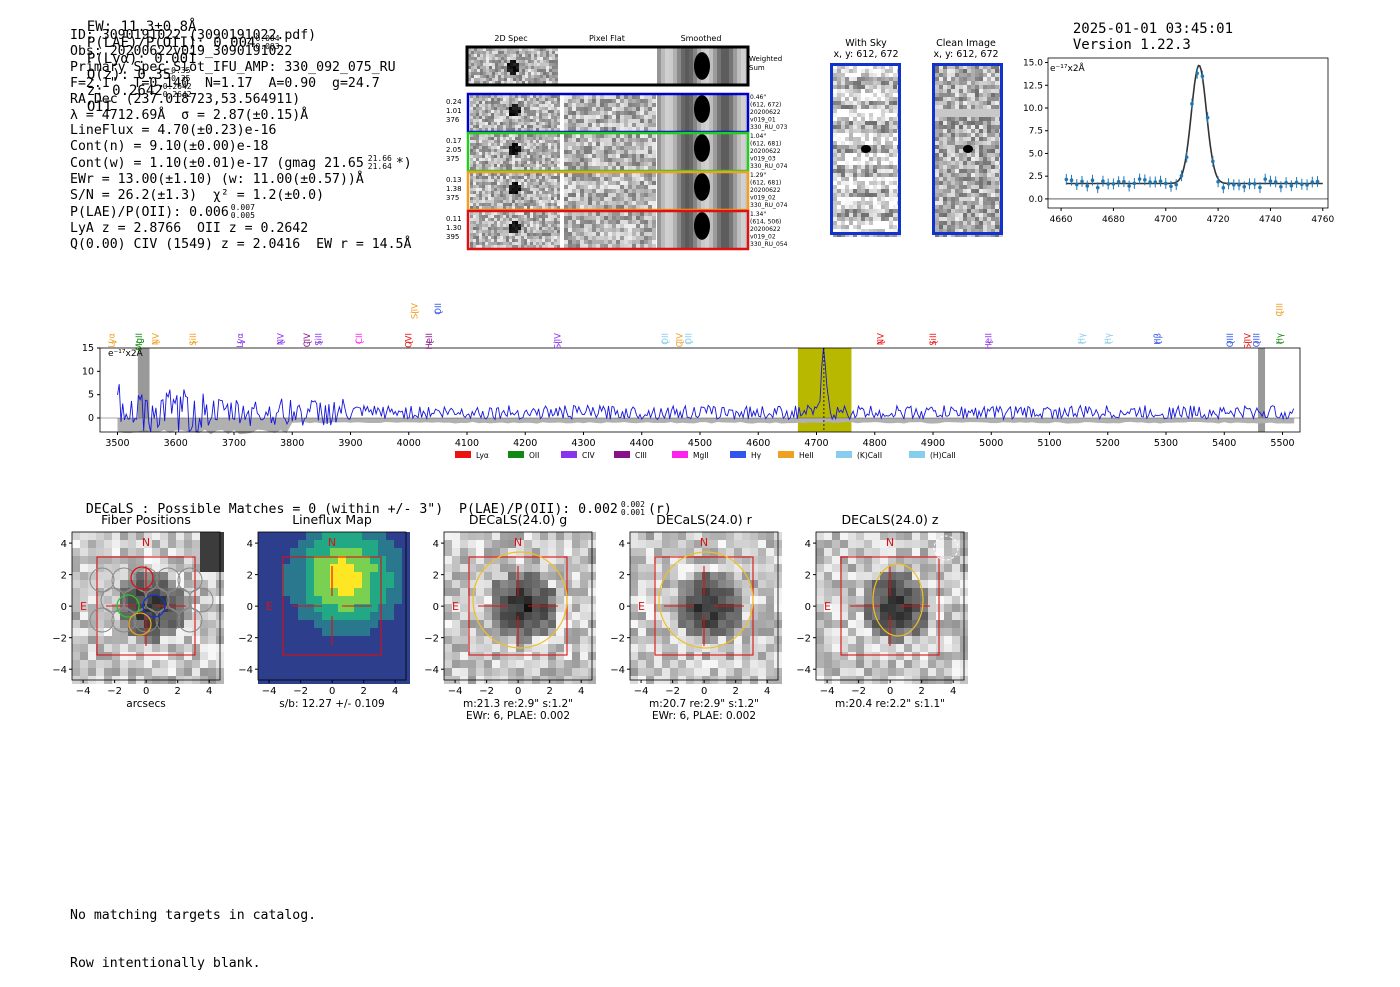 The height and width of the screenshot is (987, 1400). I want to click on legend-swatch, so click(786, 454).